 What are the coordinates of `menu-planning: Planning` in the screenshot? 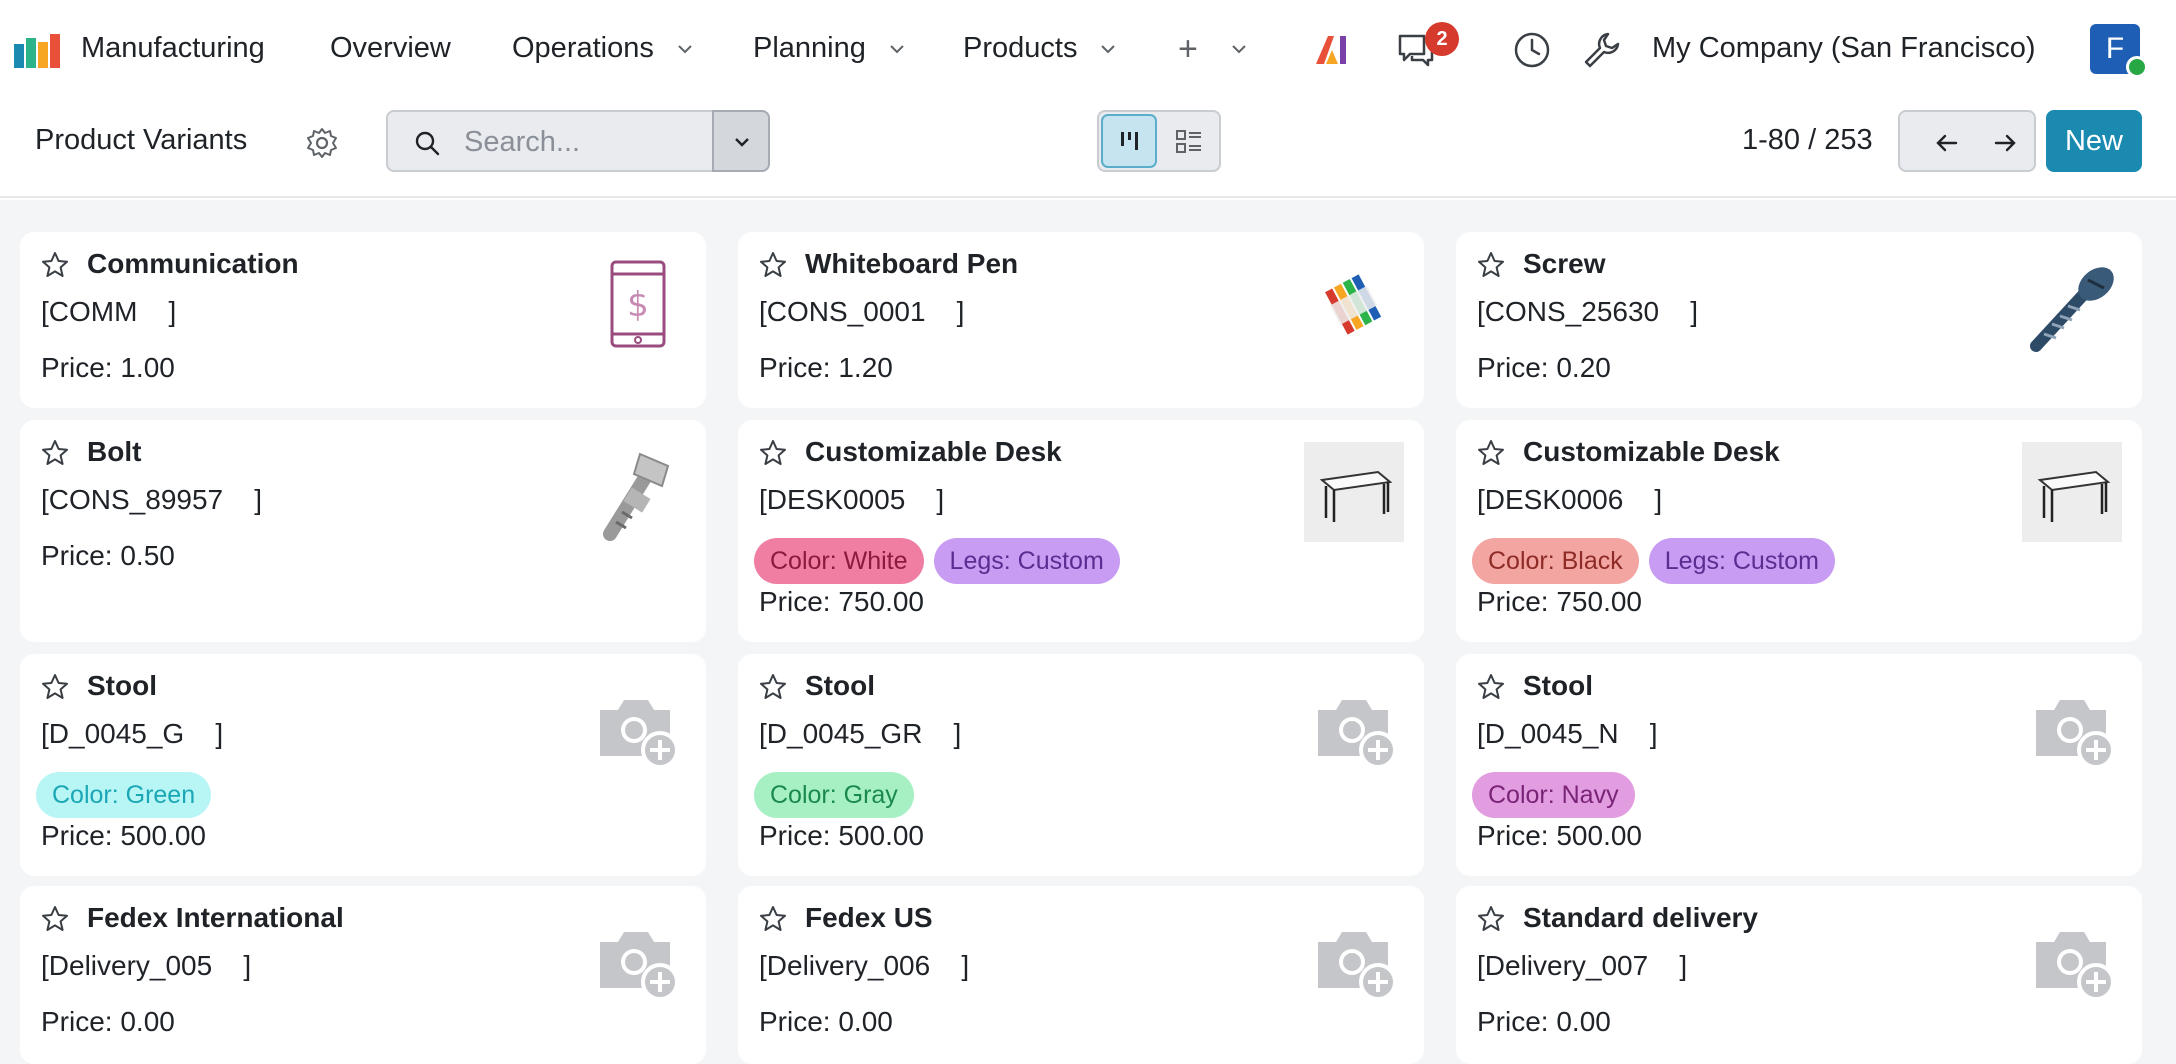 It's located at (829, 48).